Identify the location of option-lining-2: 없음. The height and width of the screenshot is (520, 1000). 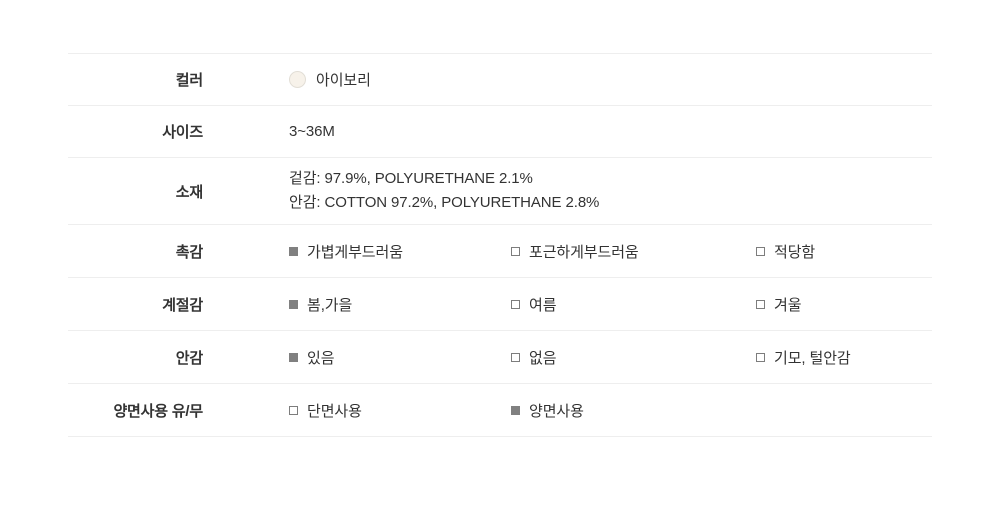
(633, 357).